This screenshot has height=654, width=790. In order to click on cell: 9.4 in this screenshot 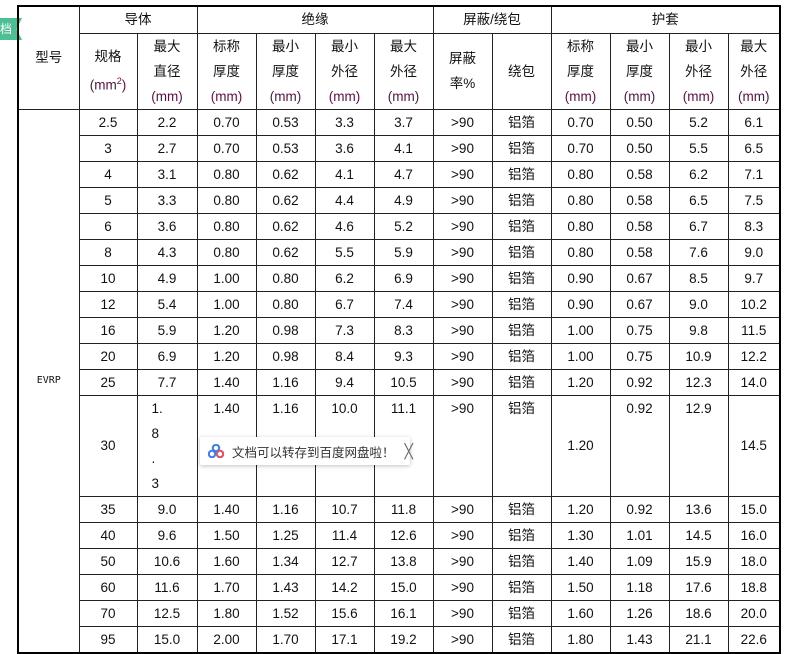, I will do `click(344, 382)`.